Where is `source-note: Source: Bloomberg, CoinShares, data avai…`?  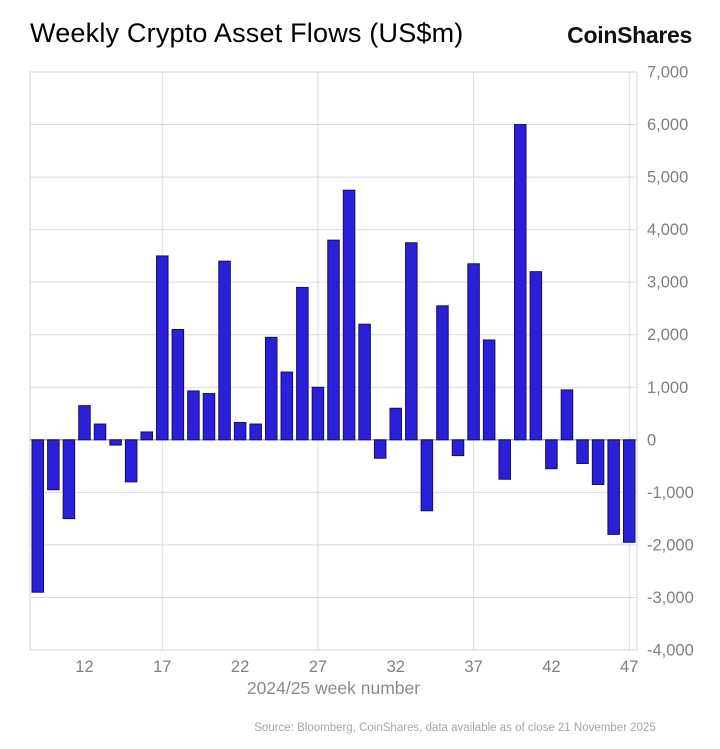
source-note: Source: Bloomberg, CoinShares, data avai… is located at coordinates (455, 728).